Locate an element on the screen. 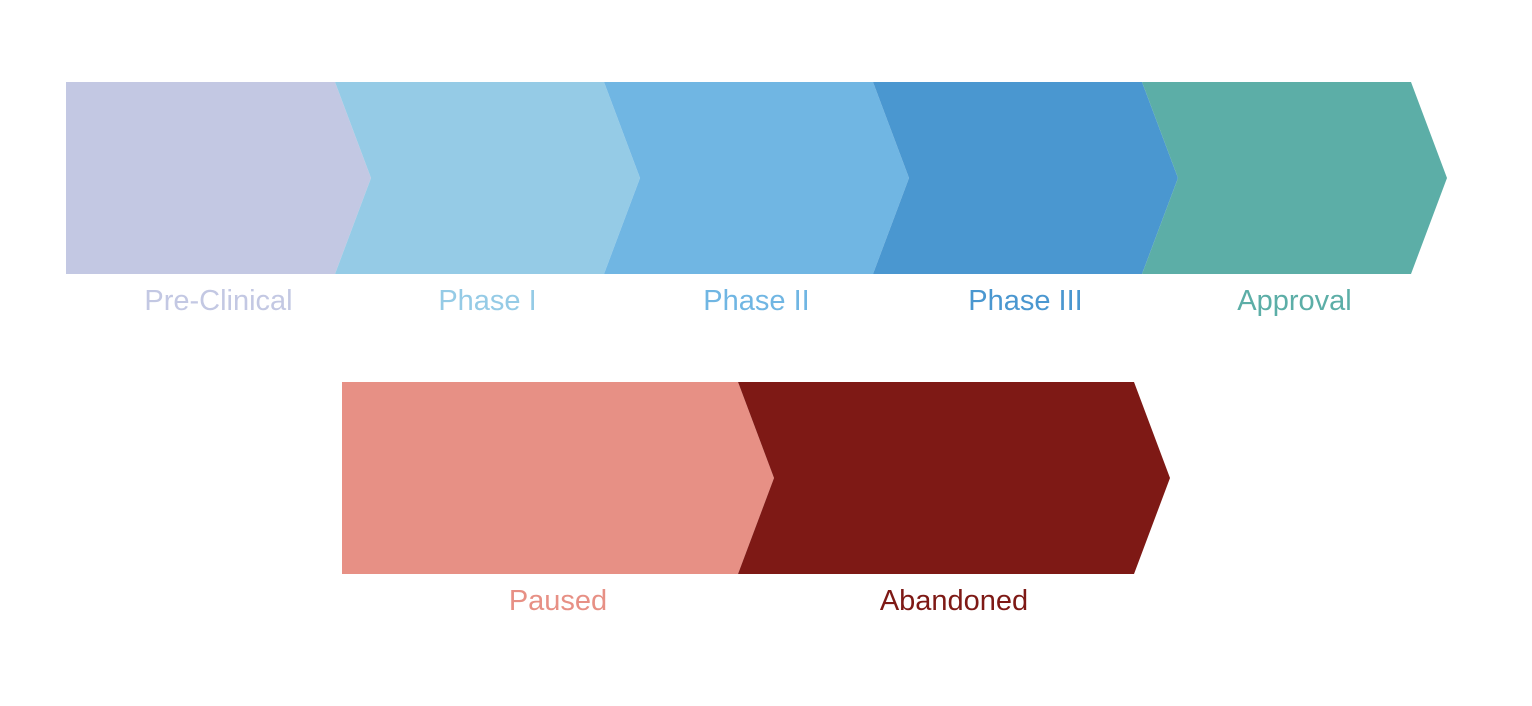 This screenshot has height=706, width=1532. label-abandoned: Abandoned is located at coordinates (954, 601).